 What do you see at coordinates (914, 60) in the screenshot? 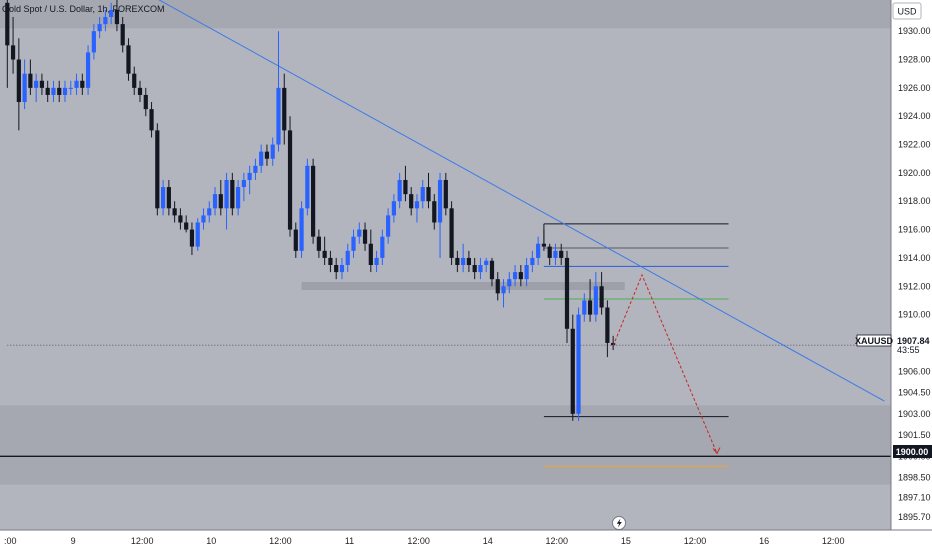
I see `price-tick-label: 1928.00` at bounding box center [914, 60].